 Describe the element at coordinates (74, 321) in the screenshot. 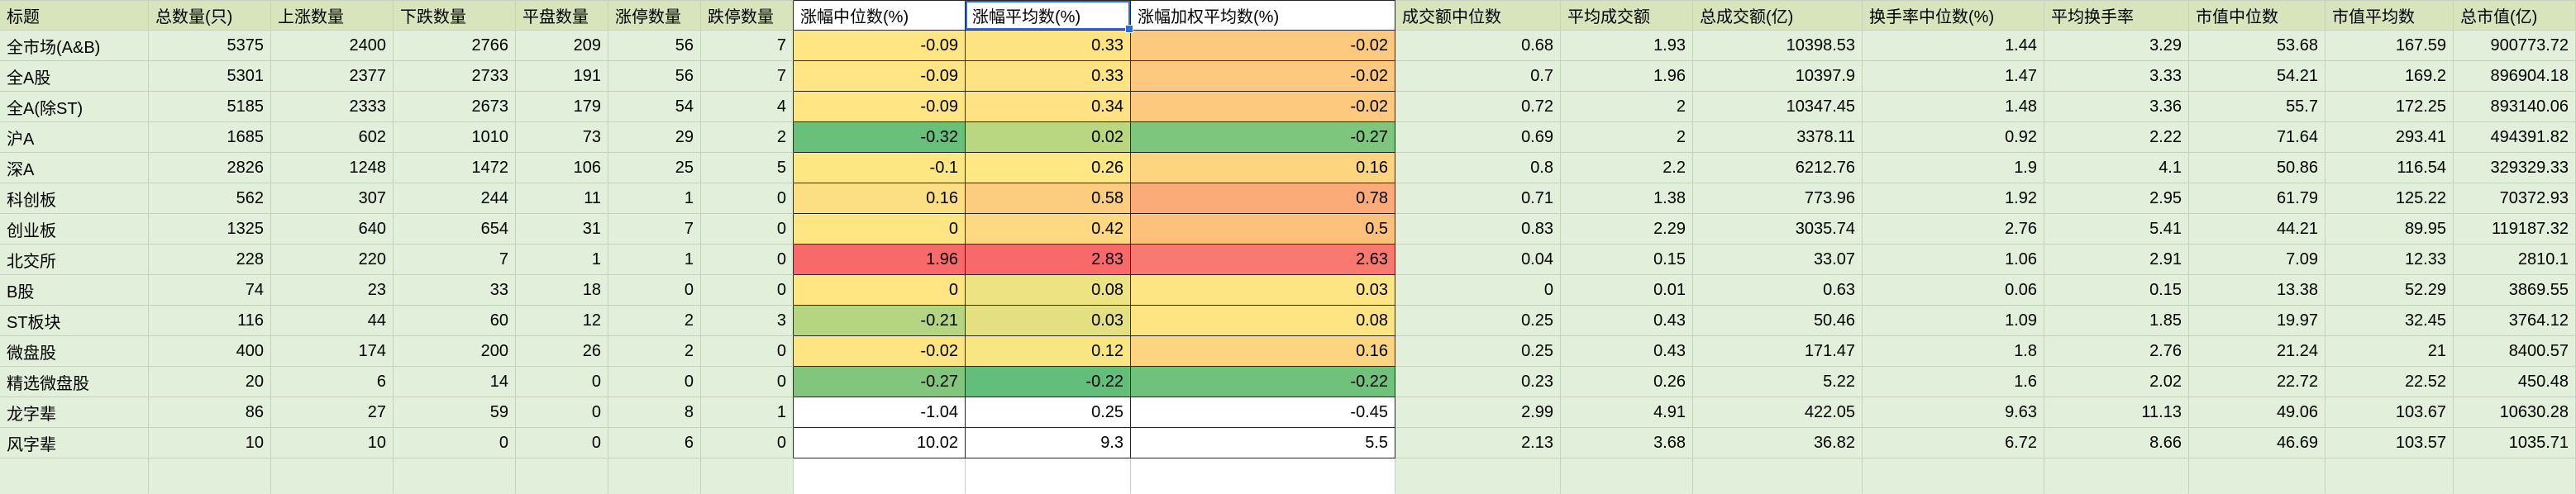

I see `cell-title: ST板块` at that location.